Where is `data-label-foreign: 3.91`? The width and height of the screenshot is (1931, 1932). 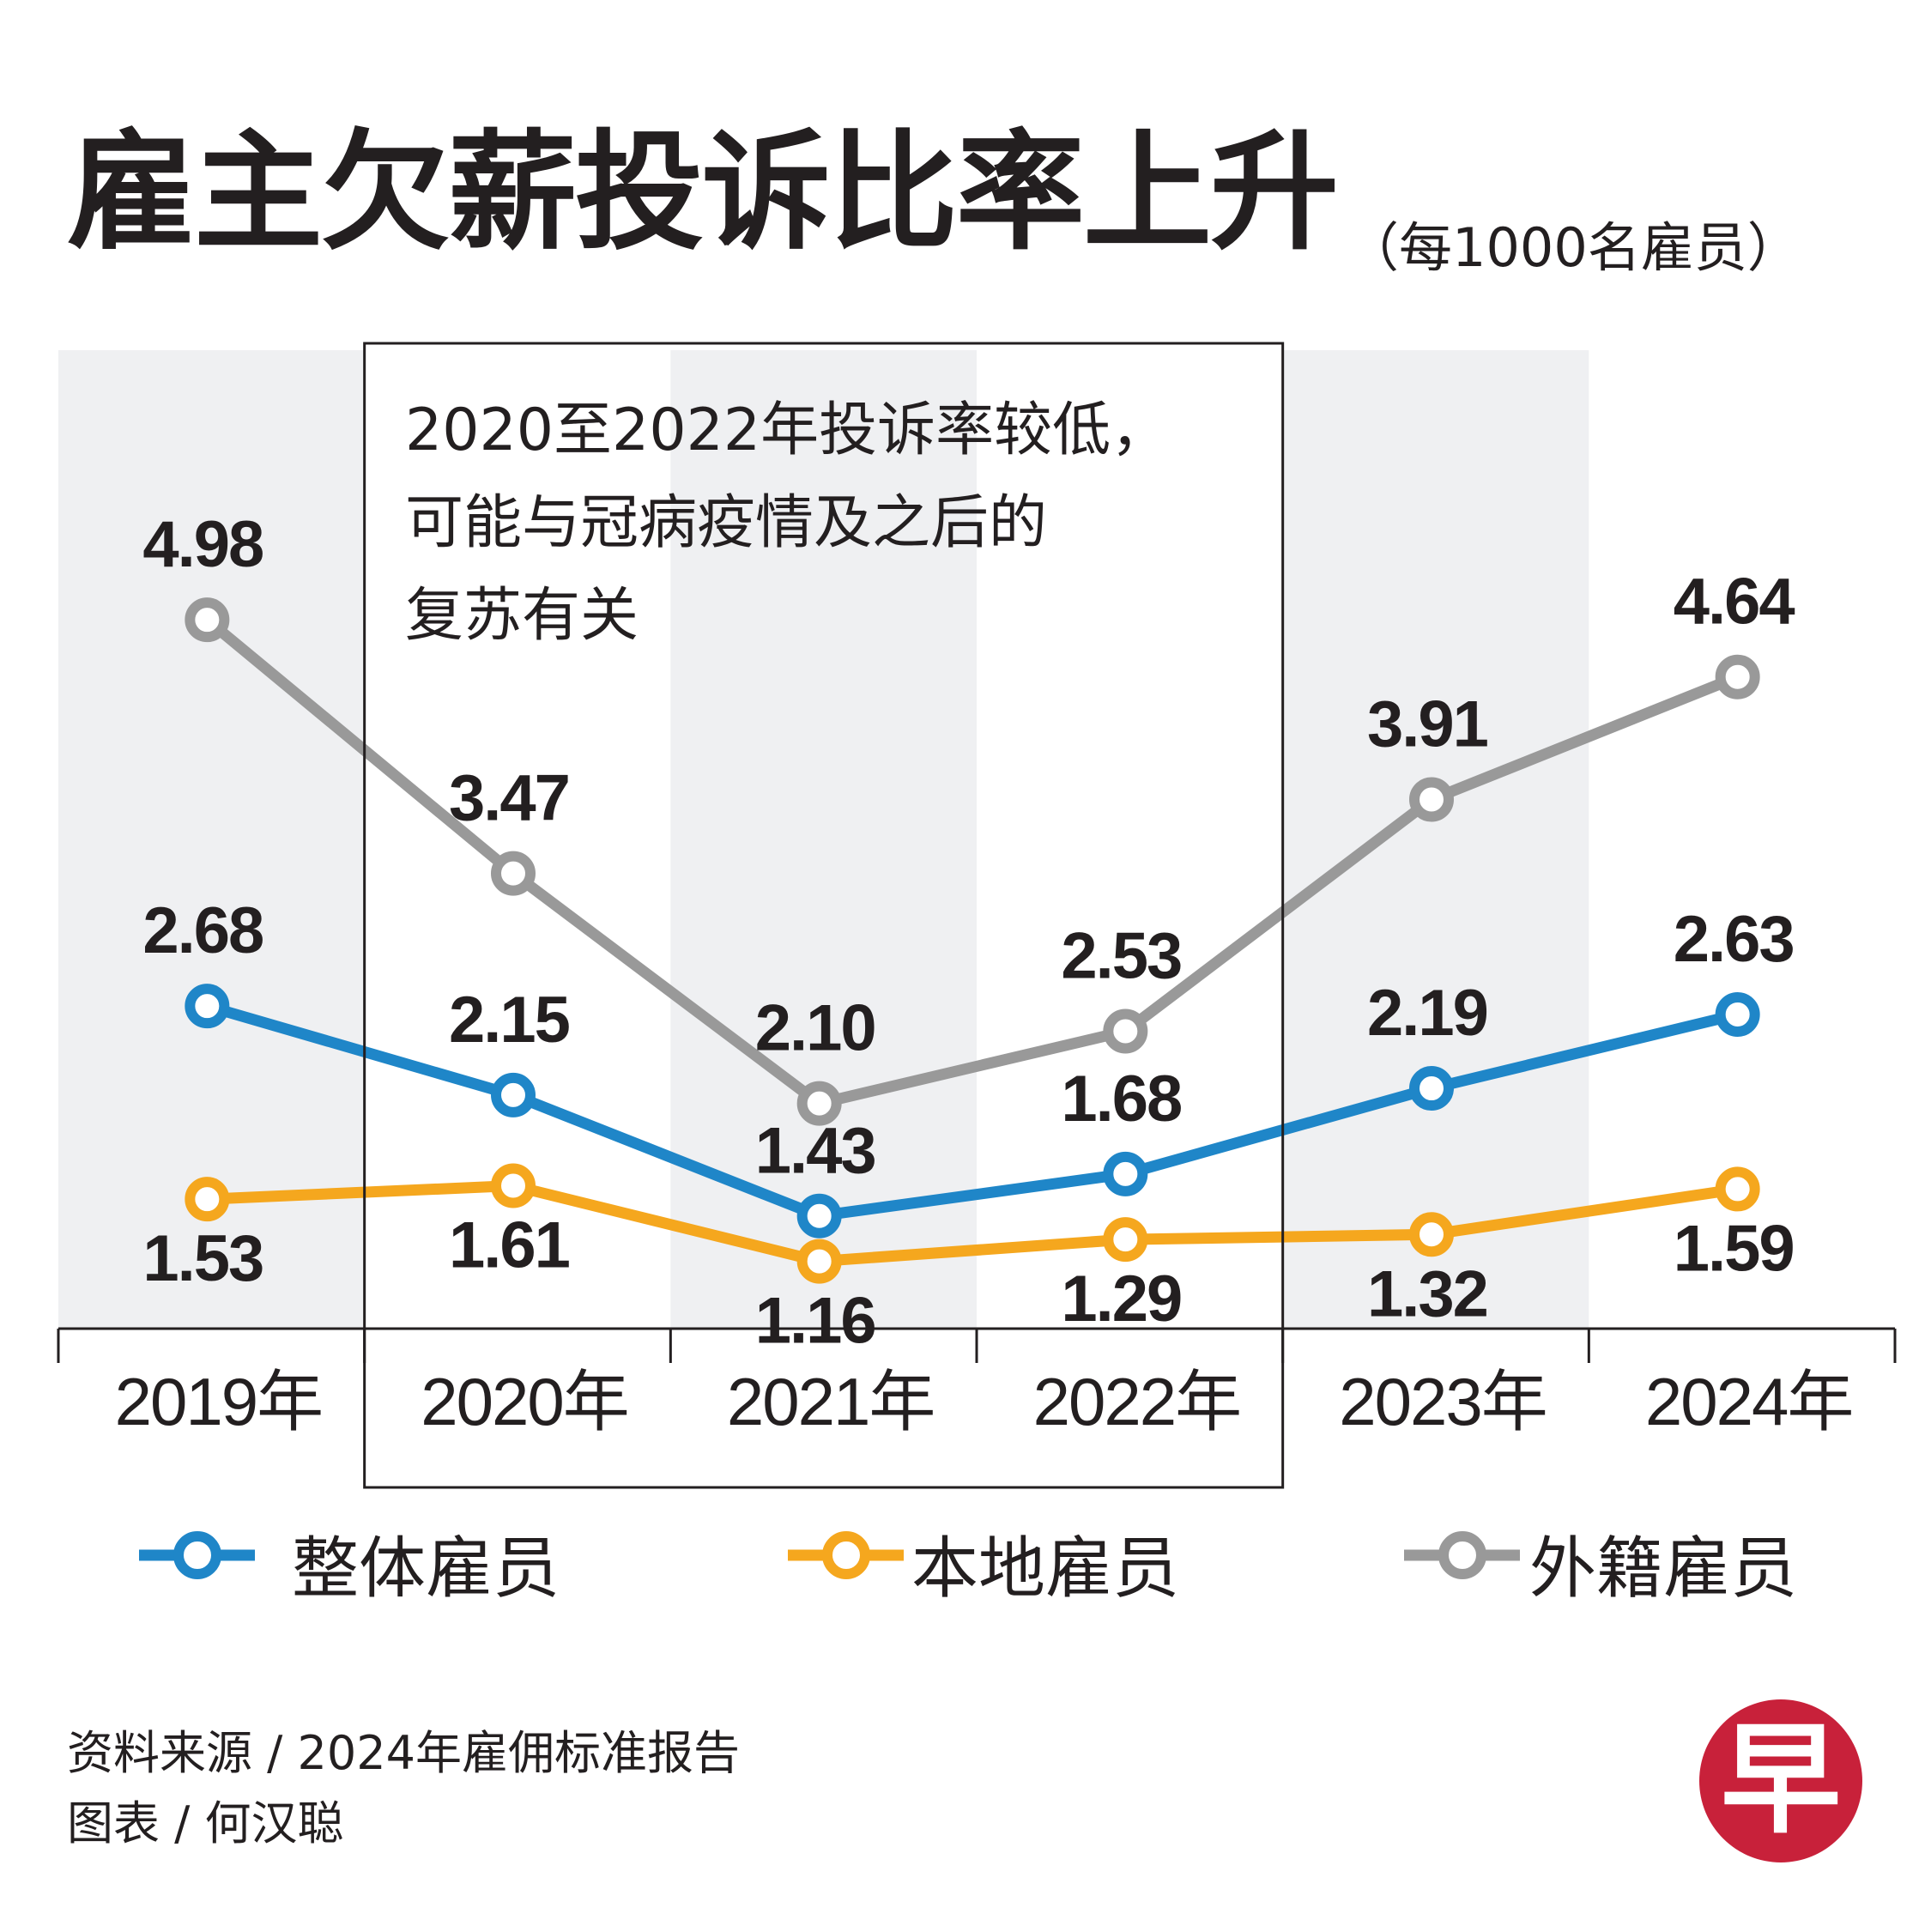 data-label-foreign: 3.91 is located at coordinates (1427, 725).